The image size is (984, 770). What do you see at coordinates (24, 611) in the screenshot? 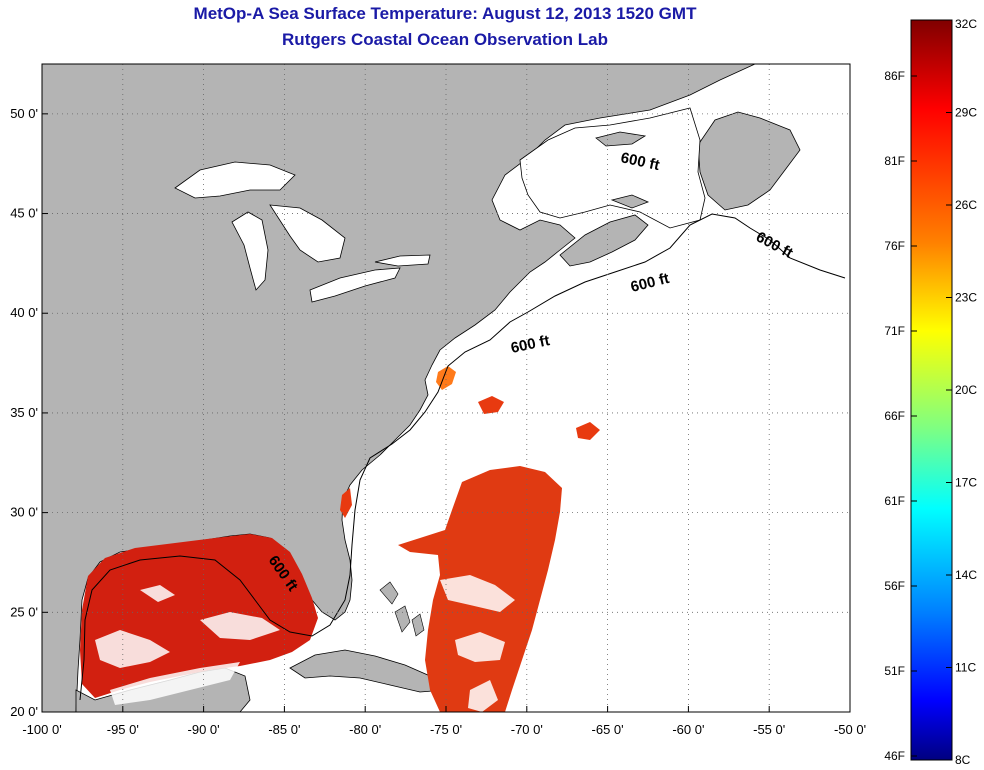
I see `y-tick-label: 25 0'` at bounding box center [24, 611].